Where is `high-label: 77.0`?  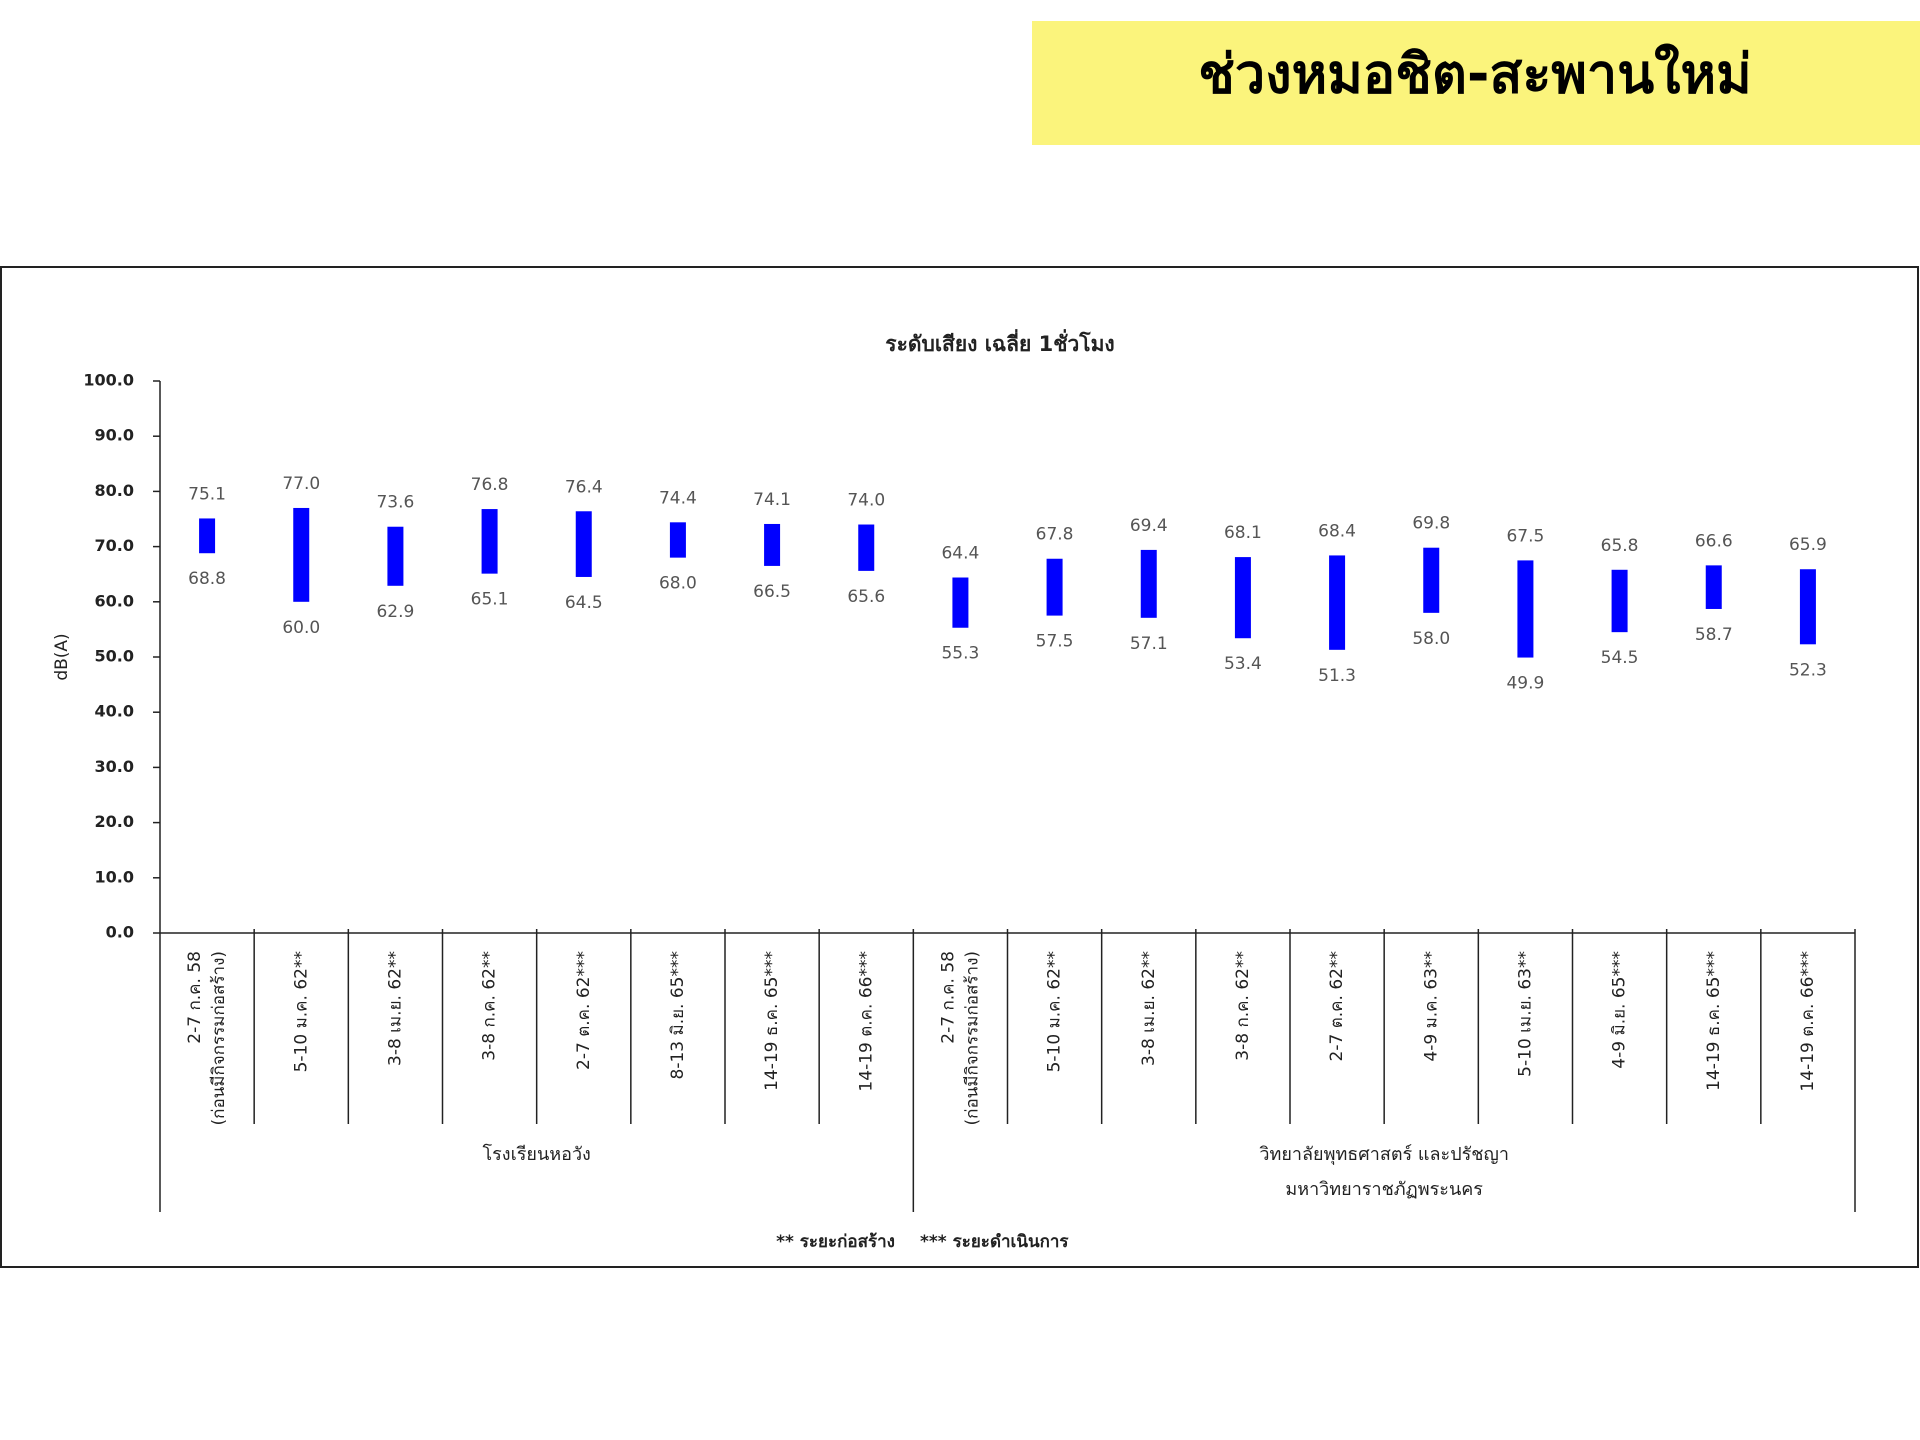
high-label: 77.0 is located at coordinates (301, 484).